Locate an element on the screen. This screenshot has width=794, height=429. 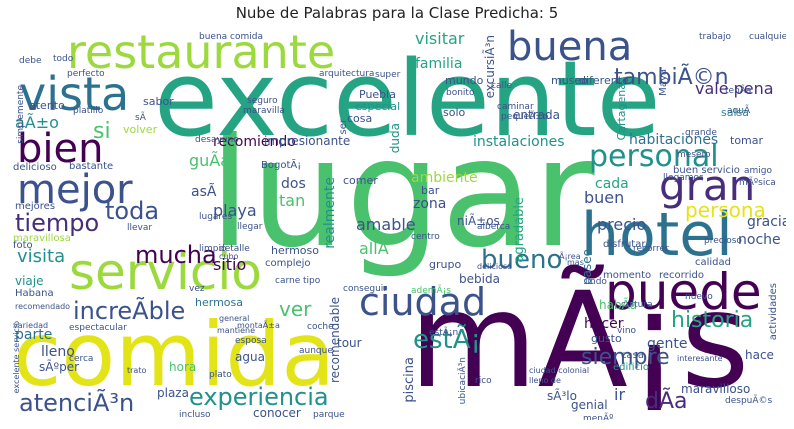
word: carne is located at coordinates (288, 281).